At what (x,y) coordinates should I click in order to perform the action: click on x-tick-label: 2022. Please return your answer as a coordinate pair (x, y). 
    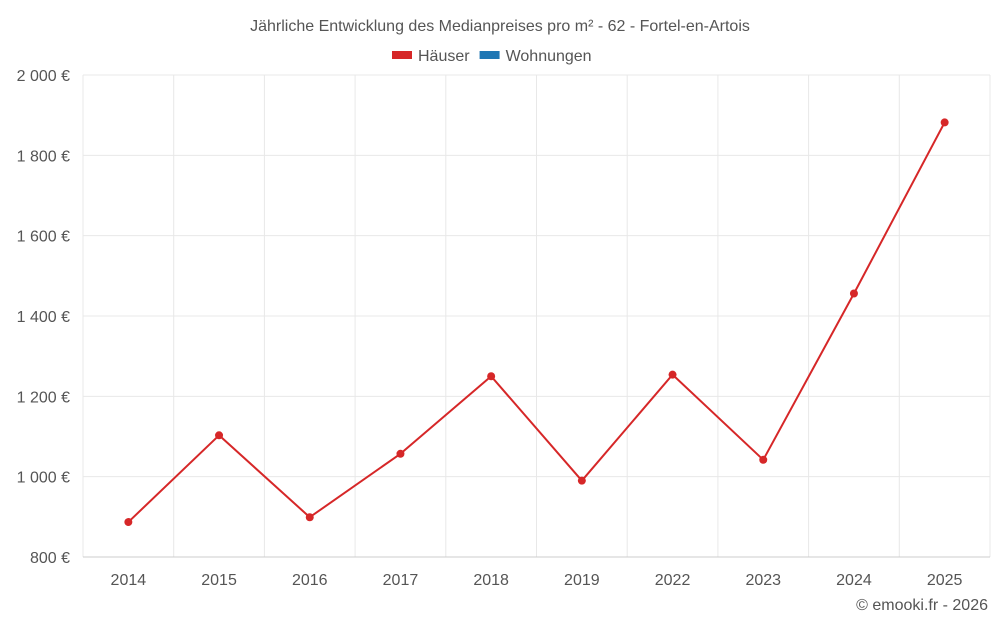
    Looking at the image, I should click on (673, 580).